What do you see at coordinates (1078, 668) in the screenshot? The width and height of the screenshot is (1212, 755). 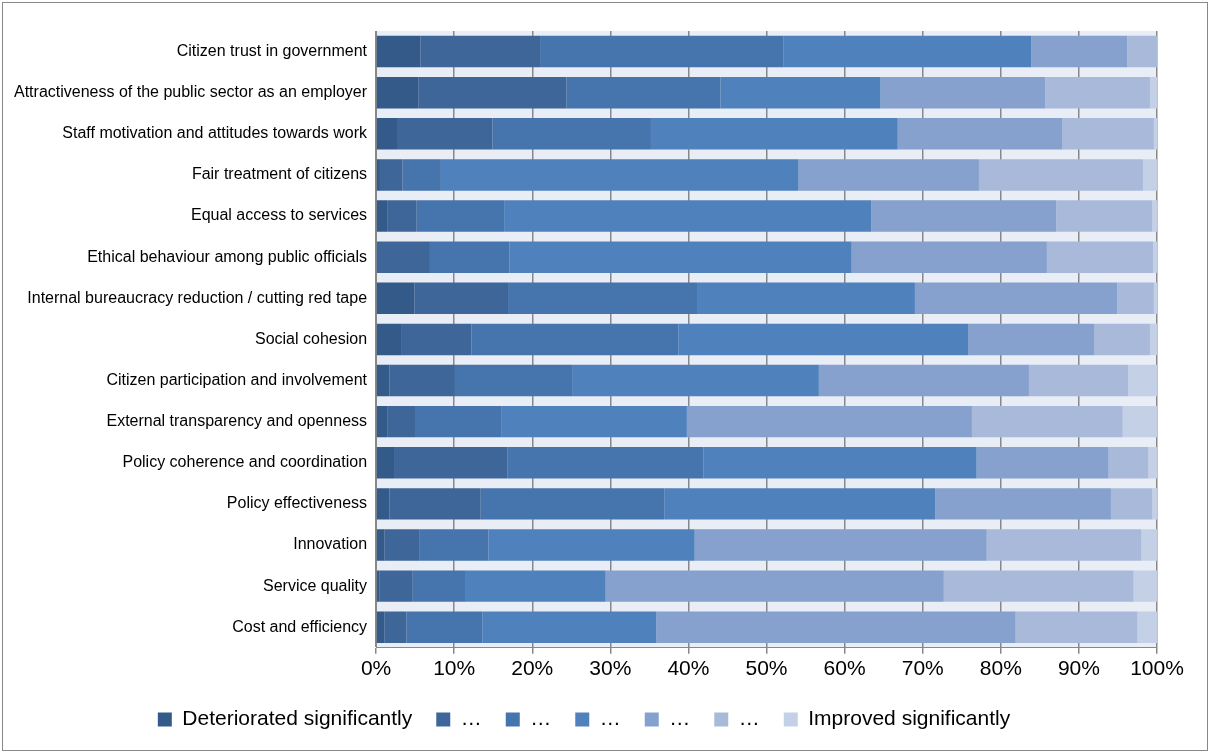 I see `x-tick-label: 90%` at bounding box center [1078, 668].